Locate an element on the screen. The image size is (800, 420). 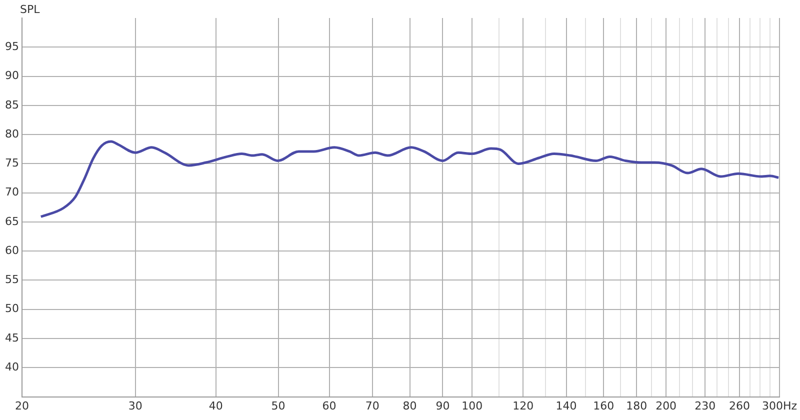
y-tick-label: 75 is located at coordinates (11, 163).